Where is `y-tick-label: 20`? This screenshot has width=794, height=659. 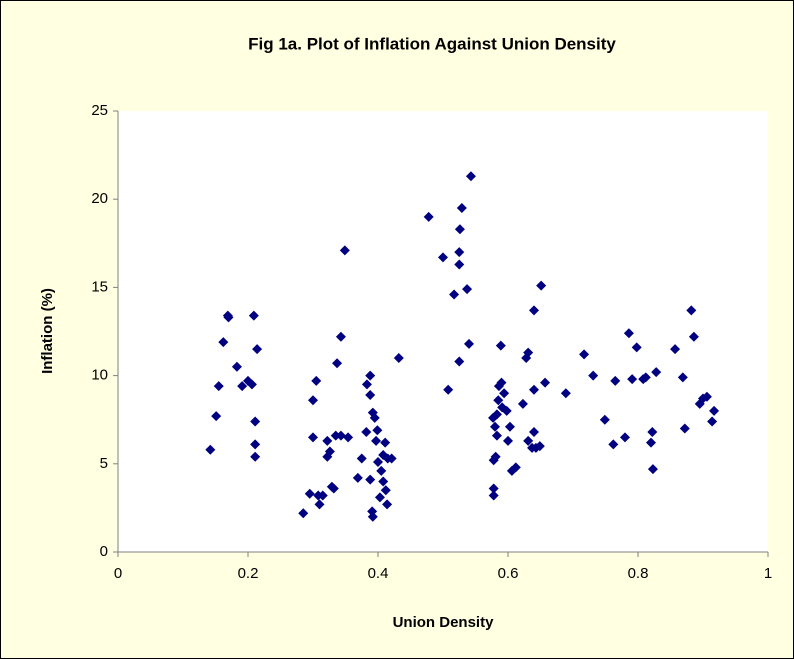 y-tick-label: 20 is located at coordinates (99, 198).